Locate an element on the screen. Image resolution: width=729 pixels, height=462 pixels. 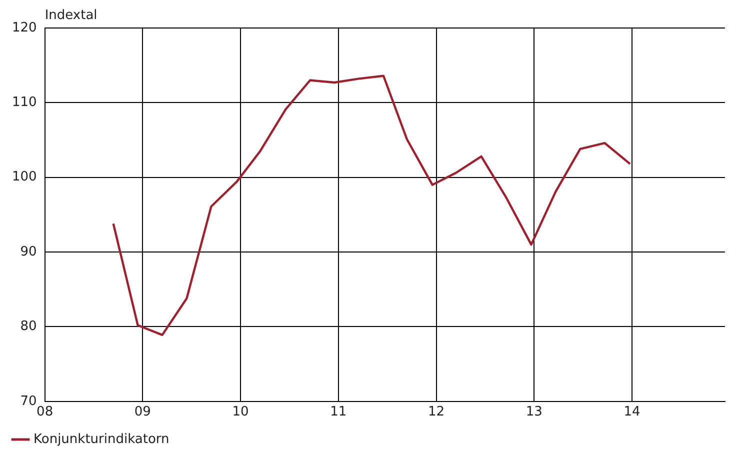
x-tick-label: 13 is located at coordinates (534, 412).